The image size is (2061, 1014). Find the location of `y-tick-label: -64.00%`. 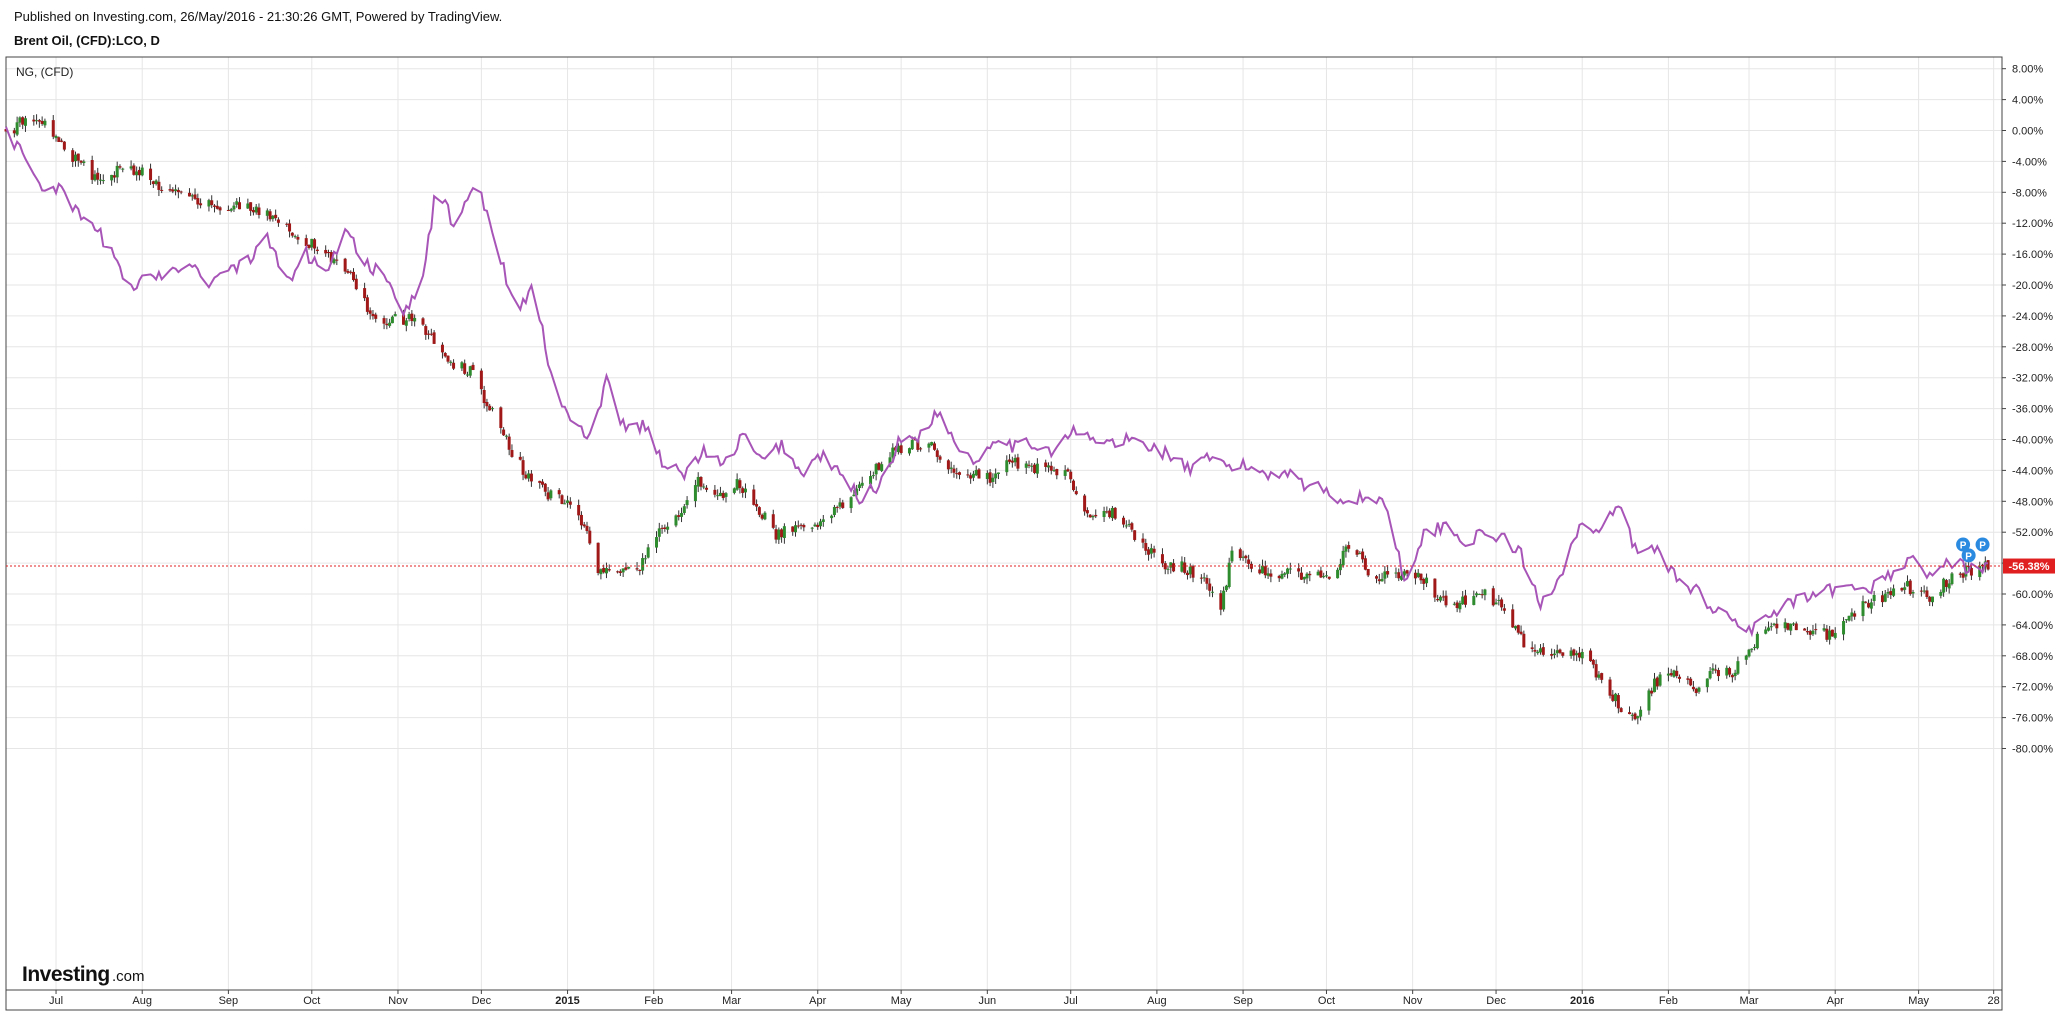

y-tick-label: -64.00% is located at coordinates (2032, 626).